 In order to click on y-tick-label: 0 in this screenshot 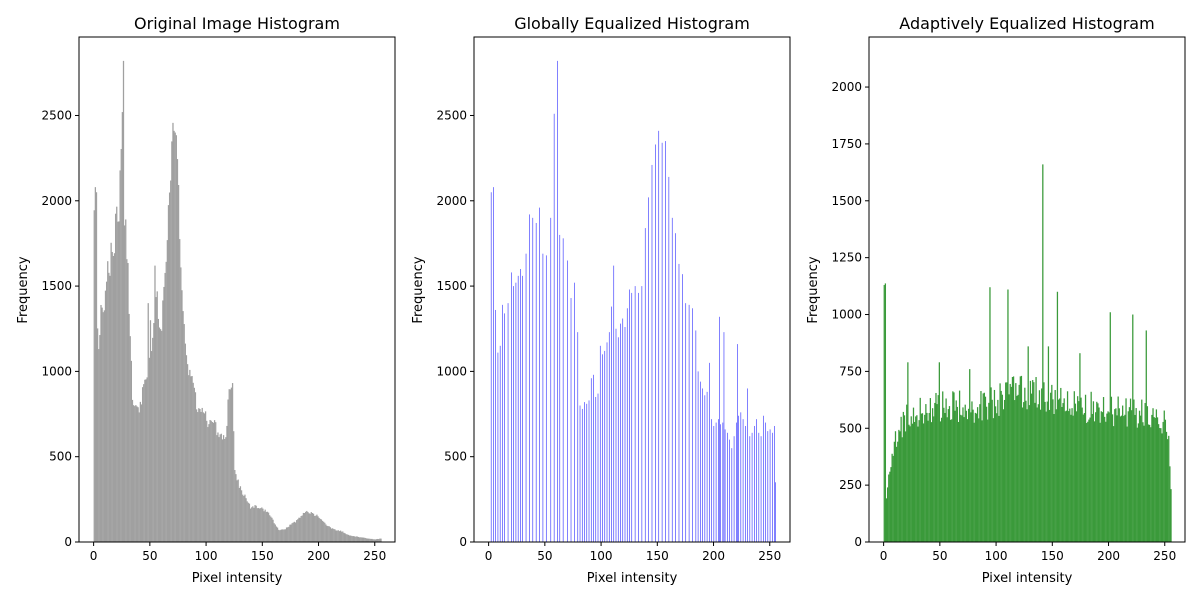, I will do `click(858, 542)`.